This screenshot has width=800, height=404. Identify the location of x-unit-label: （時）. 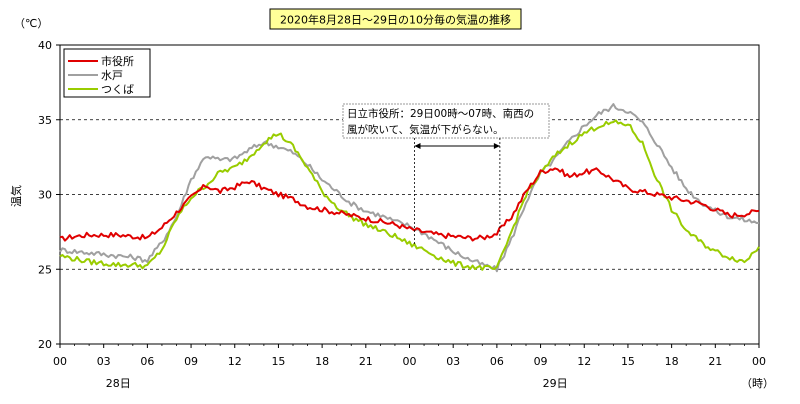
(757, 383).